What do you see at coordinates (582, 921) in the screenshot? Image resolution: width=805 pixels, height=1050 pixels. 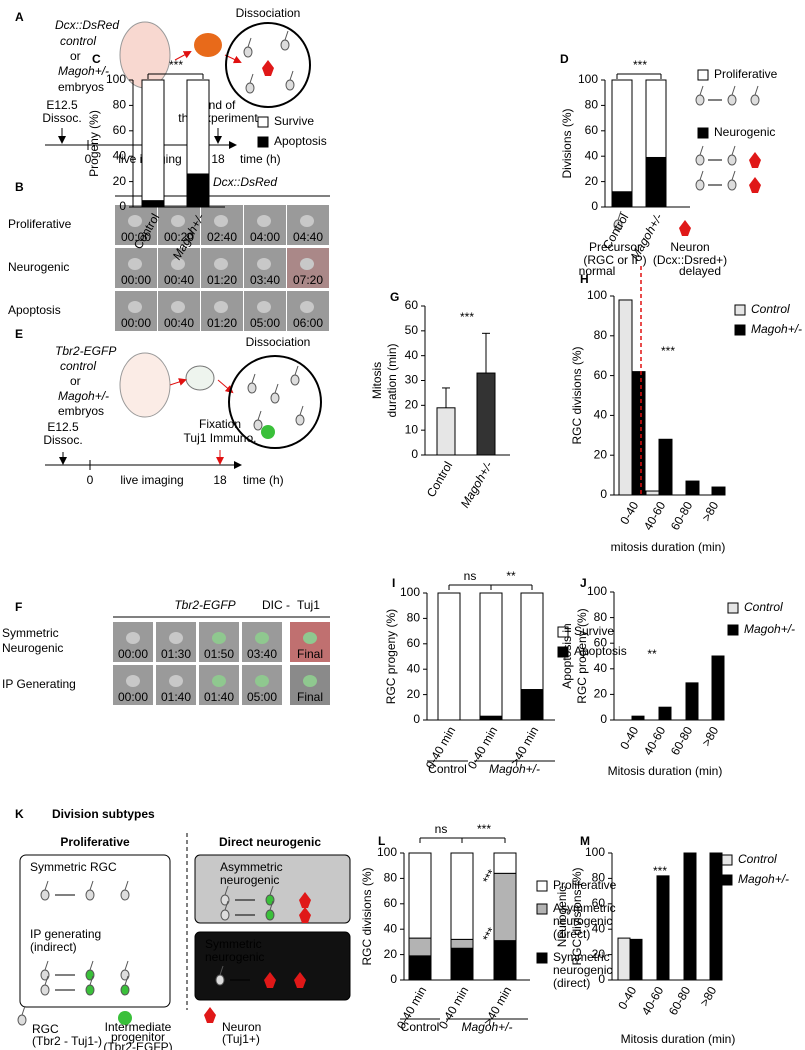 I see `legend-label: neurogenic` at bounding box center [582, 921].